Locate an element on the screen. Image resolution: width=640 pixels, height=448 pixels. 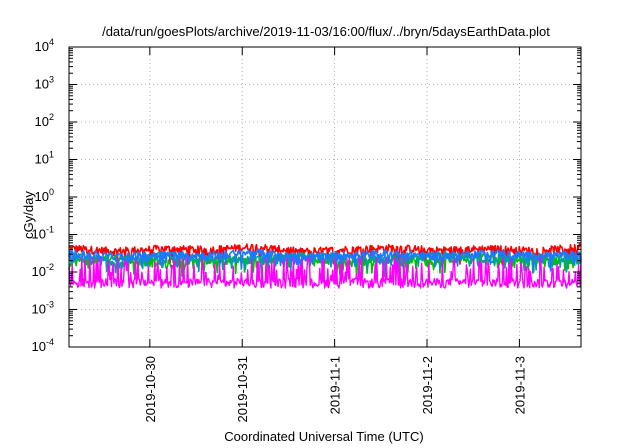
y-tick-exponent: -1 is located at coordinates (50, 230).